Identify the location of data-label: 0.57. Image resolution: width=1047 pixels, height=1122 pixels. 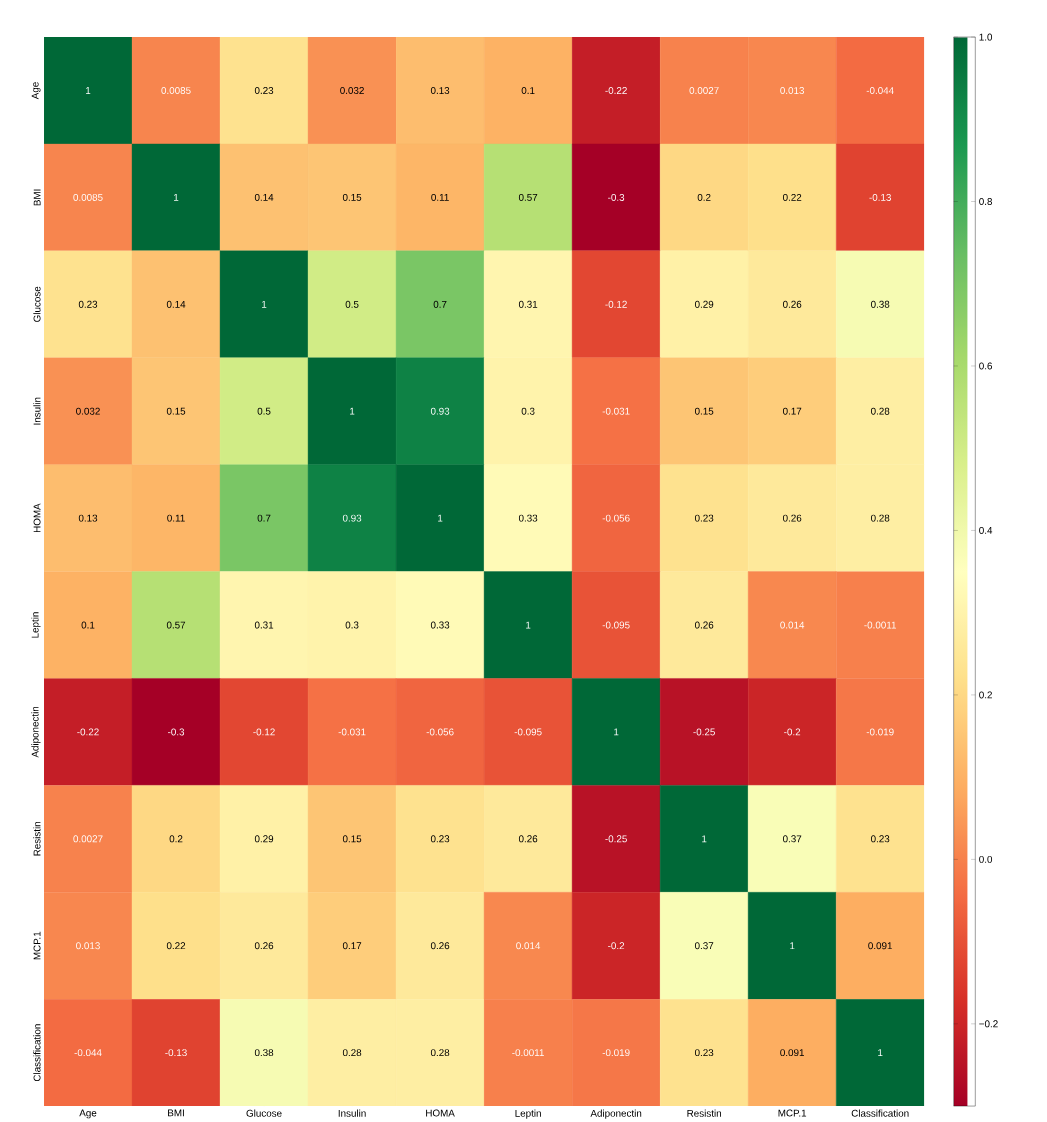
(528, 197).